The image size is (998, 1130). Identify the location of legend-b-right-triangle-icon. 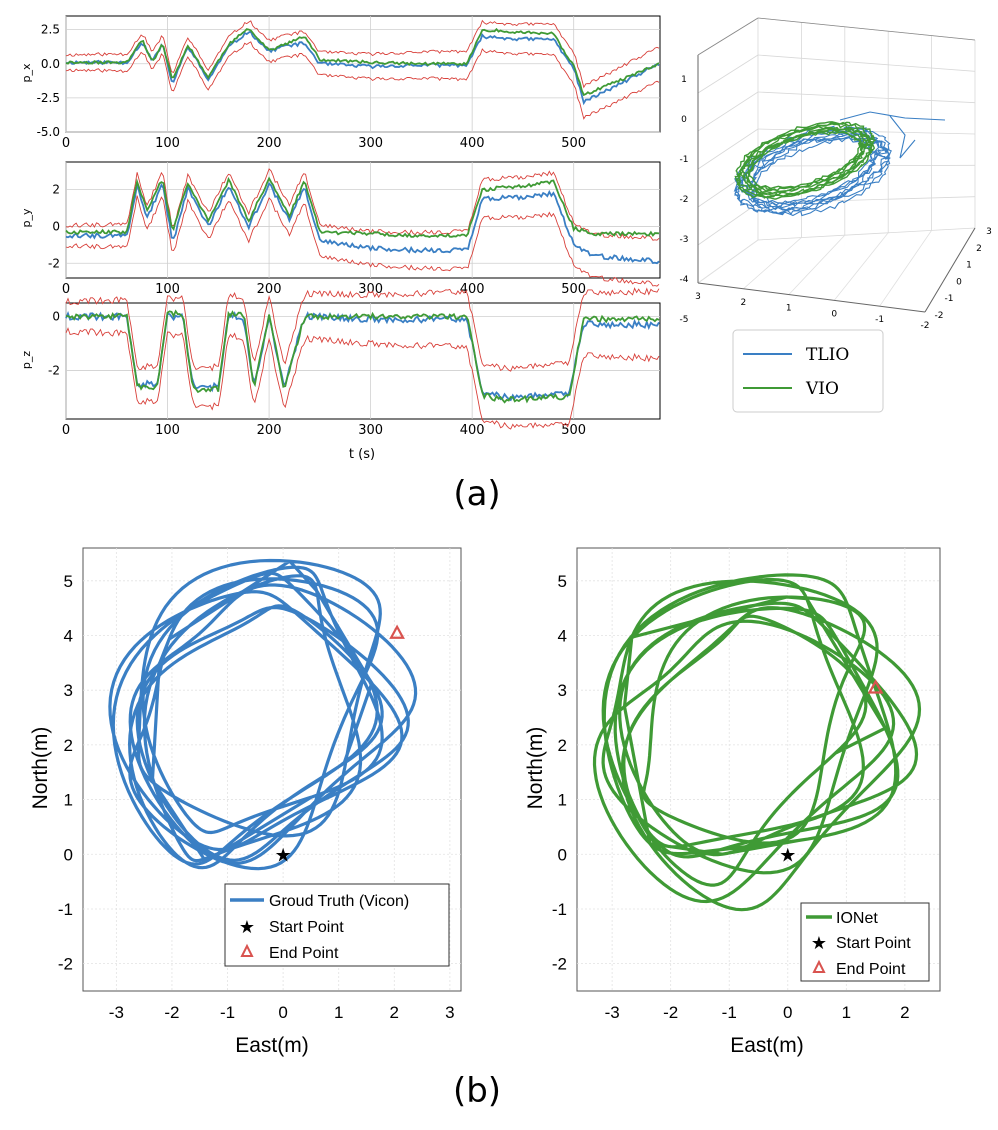
(819, 966).